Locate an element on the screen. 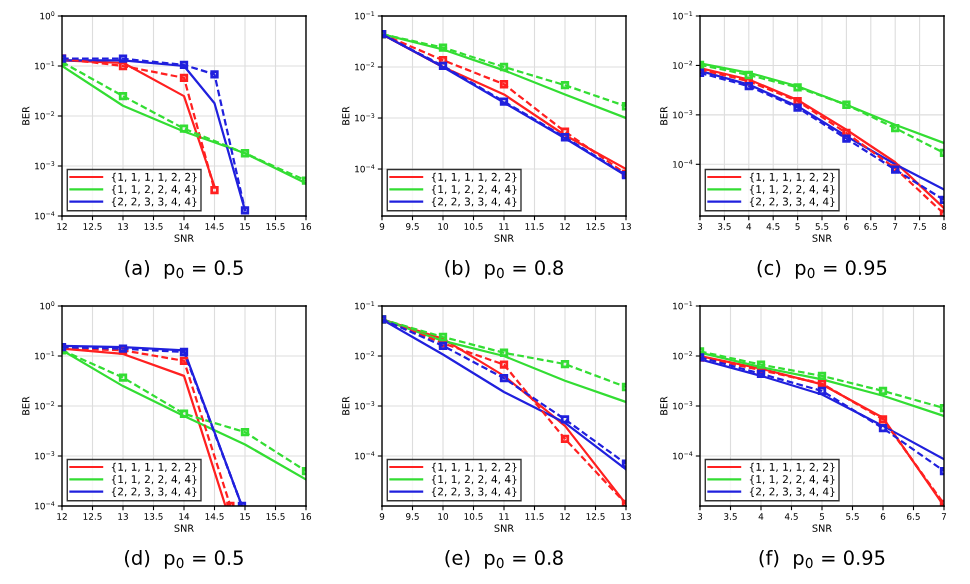 Image resolution: width=970 pixels, height=584 pixels. text: (d) p$_{0}$ = 0.5 is located at coordinates (184, 559).